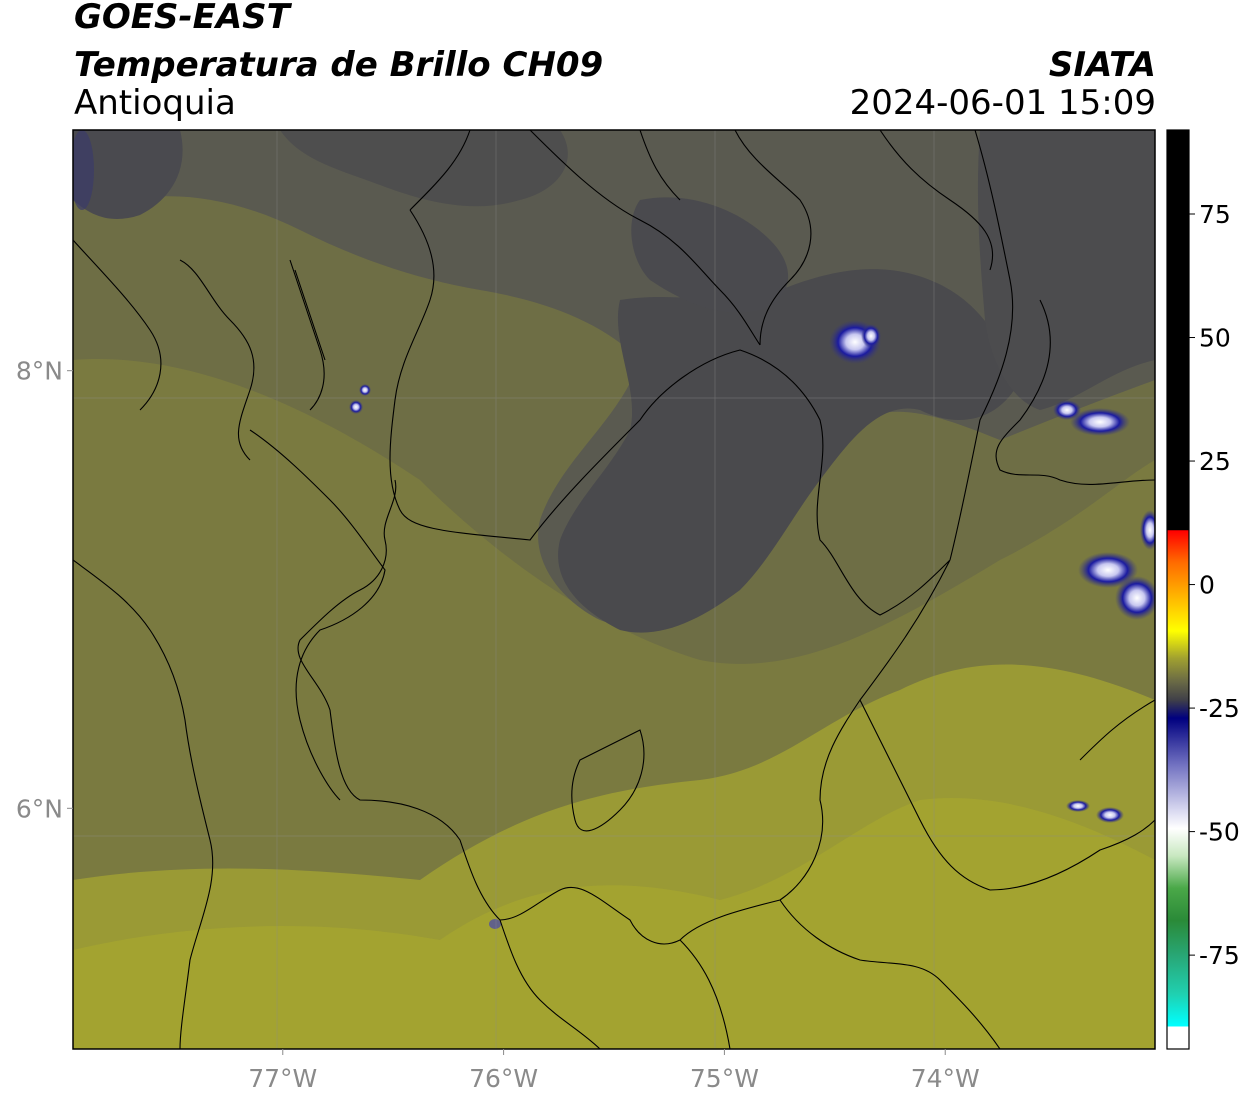 This screenshot has width=1252, height=1099. Describe the element at coordinates (1215, 214) in the screenshot. I see `colorbar-tick-label: 75` at that location.